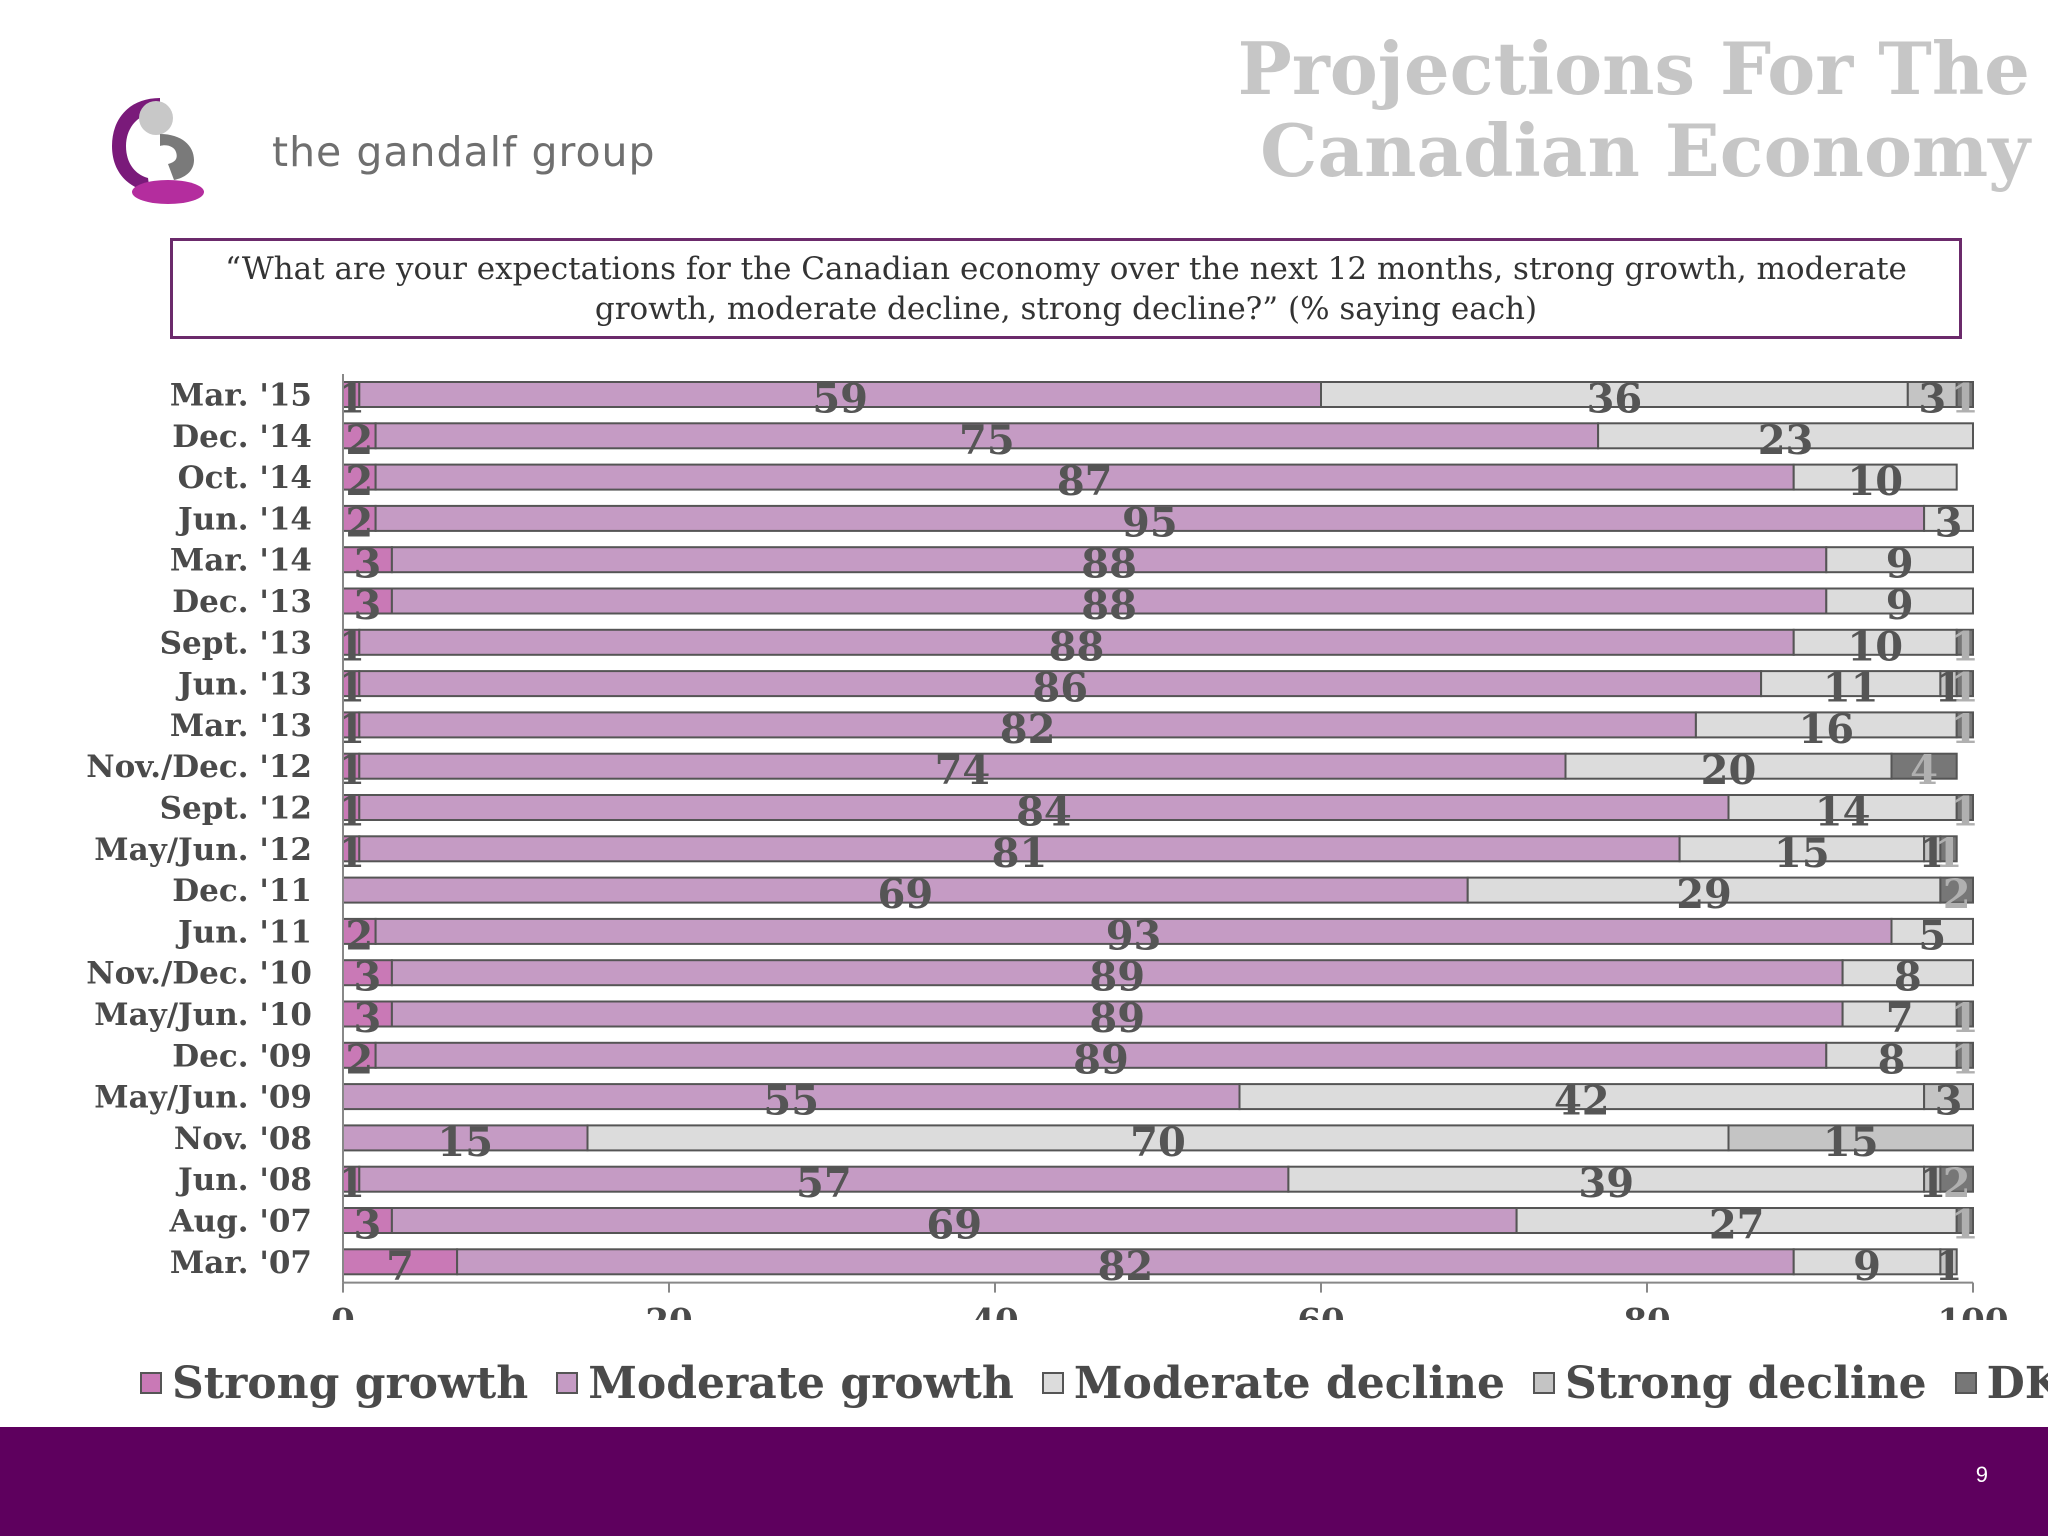 This screenshot has height=1536, width=2048. What do you see at coordinates (1745, 1383) in the screenshot?
I see `legend-label: Strong decline` at bounding box center [1745, 1383].